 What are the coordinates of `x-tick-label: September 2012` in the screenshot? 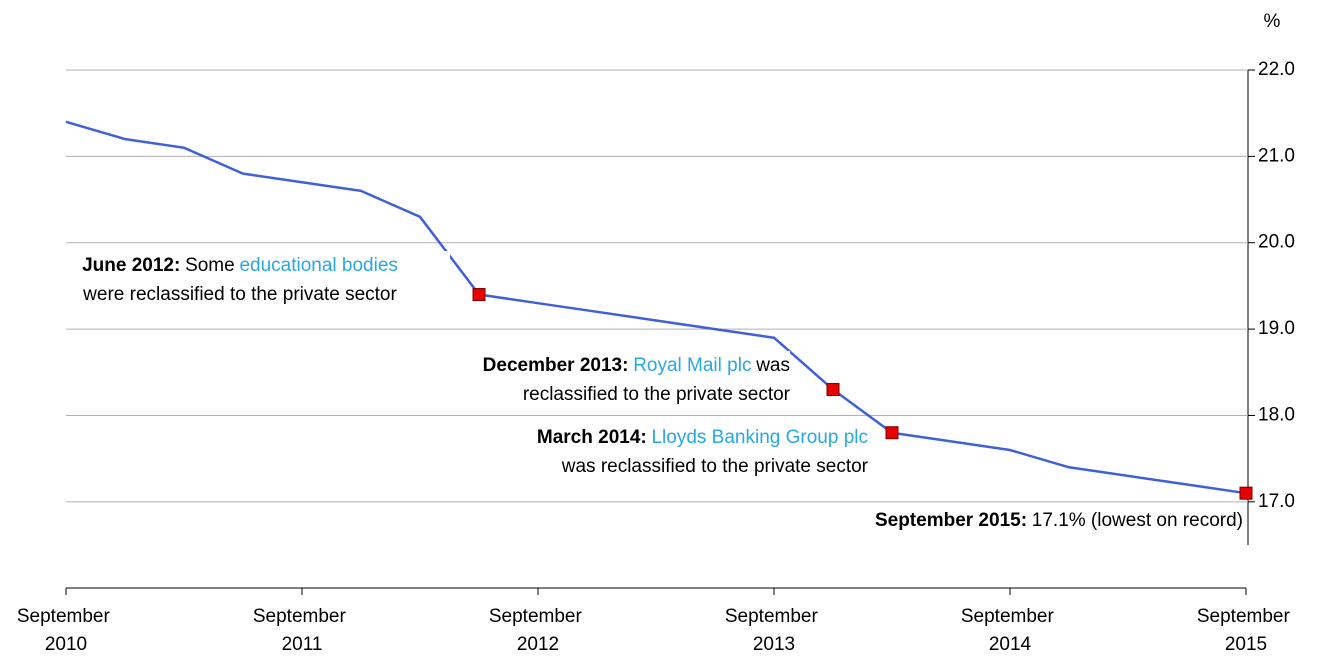 It's located at (538, 630).